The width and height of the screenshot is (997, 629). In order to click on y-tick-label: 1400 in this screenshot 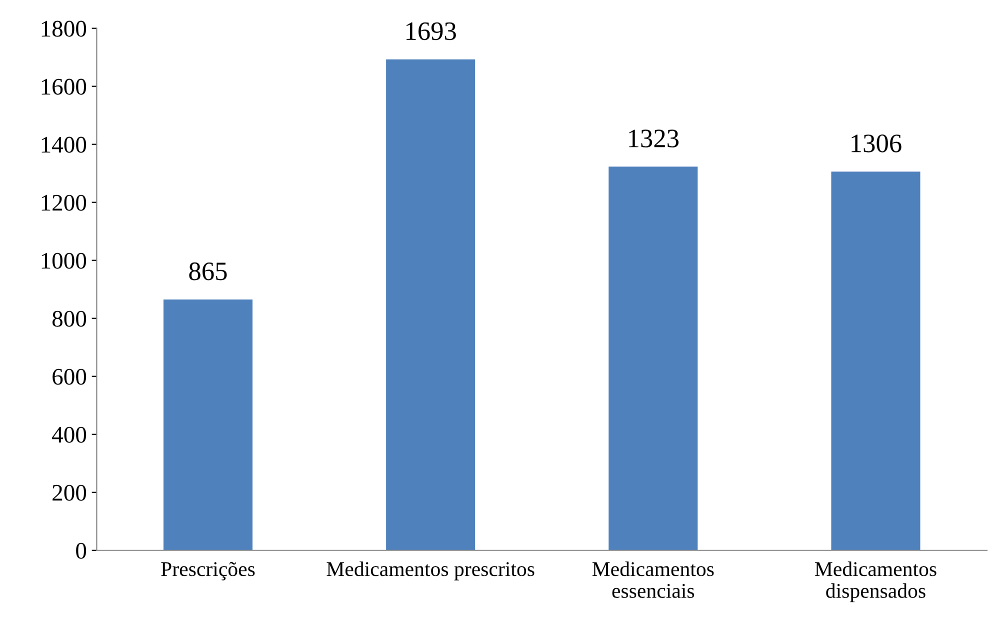, I will do `click(64, 144)`.